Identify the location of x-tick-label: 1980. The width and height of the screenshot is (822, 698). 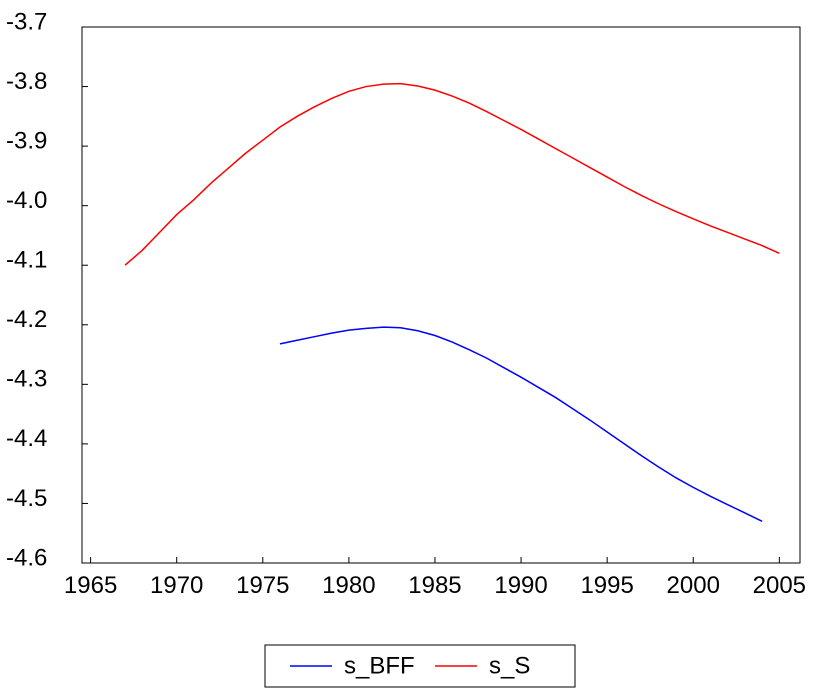
(348, 585).